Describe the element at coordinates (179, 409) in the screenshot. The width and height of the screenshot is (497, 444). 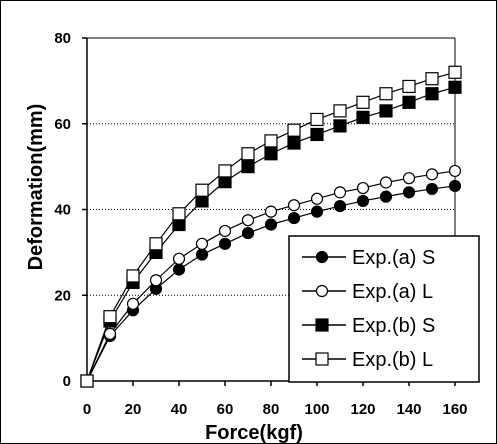
I see `x-tick-label: 40` at that location.